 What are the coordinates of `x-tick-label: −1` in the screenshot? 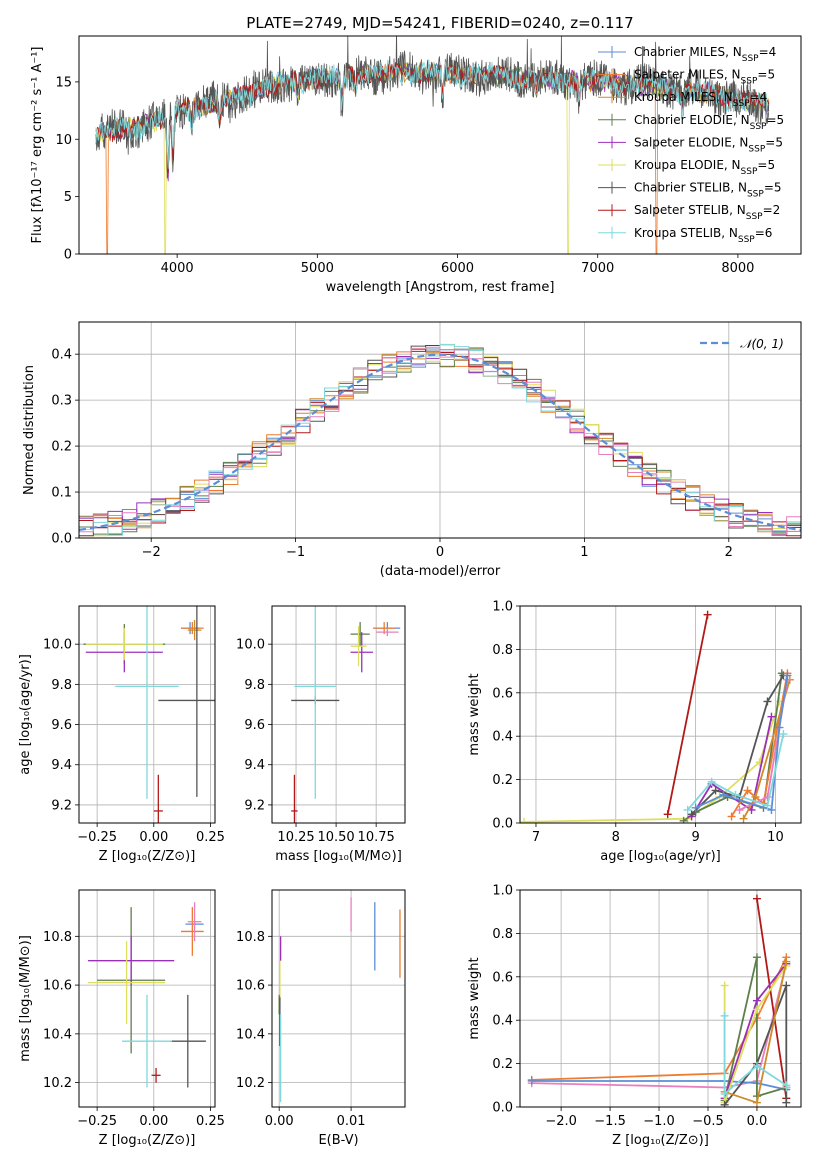 It's located at (295, 552).